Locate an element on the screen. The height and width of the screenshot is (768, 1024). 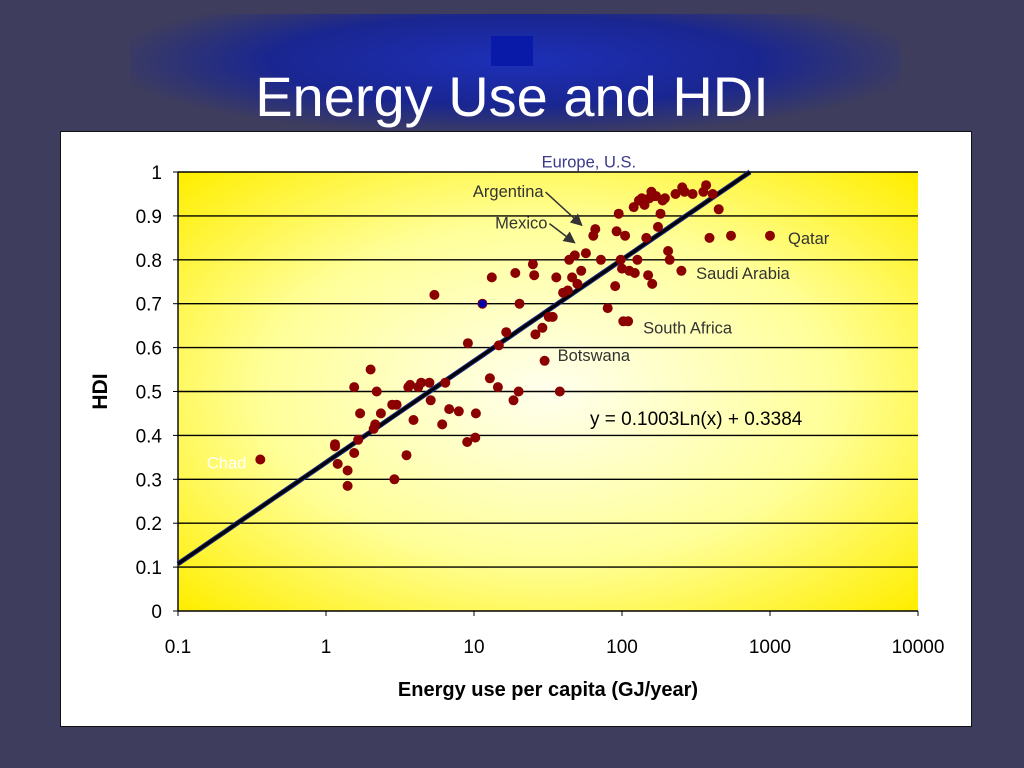
y-tick-label: 0.9 is located at coordinates (149, 217).